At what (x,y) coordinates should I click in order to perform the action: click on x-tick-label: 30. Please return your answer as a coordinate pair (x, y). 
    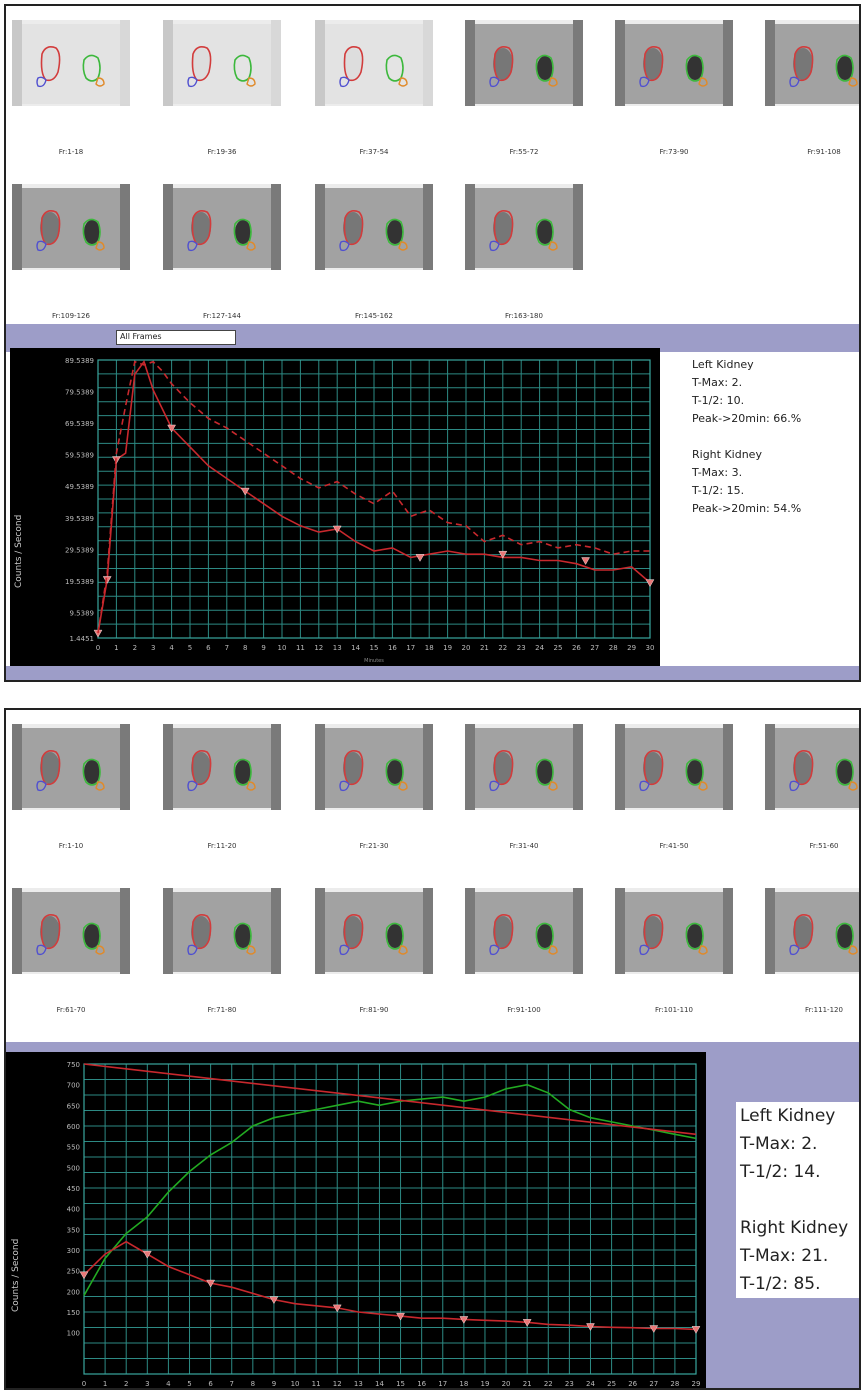
    Looking at the image, I should click on (650, 648).